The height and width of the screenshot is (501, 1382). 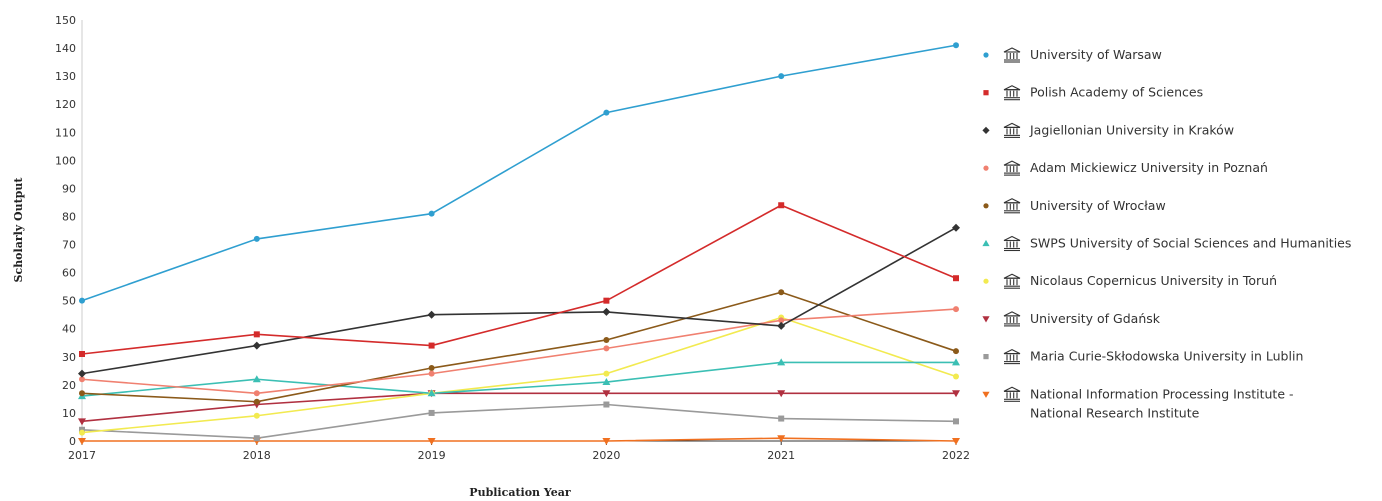 I want to click on legend-item: Adam Mickiewicz University in Poznań, so click(x=1125, y=168).